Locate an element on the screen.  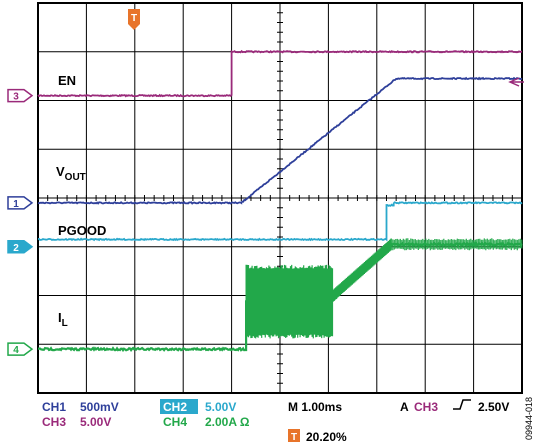
trigger-position-marker-box is located at coordinates (294, 435).